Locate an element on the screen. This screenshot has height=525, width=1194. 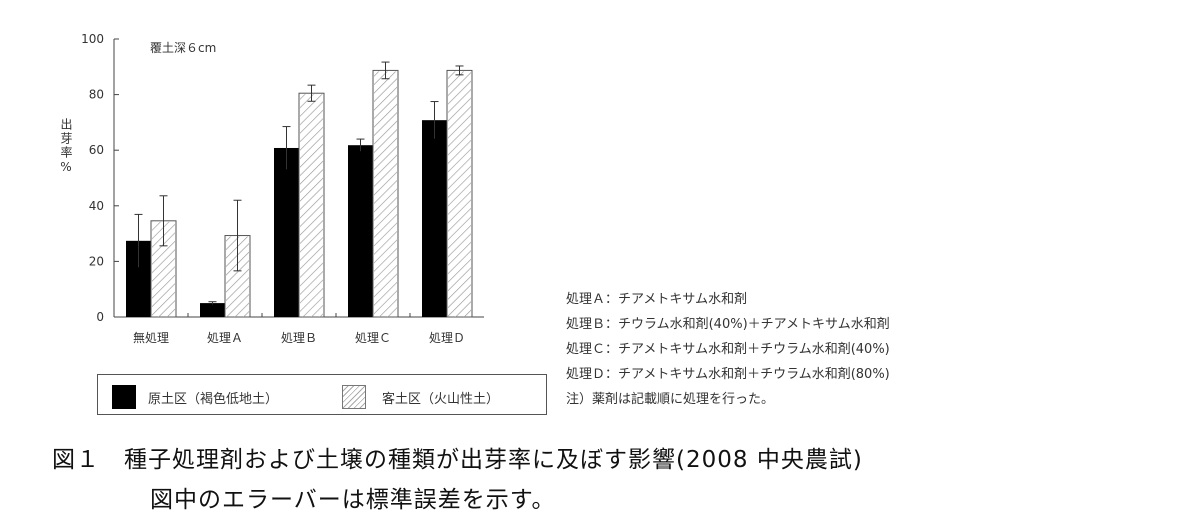
legend-swatch-solid is located at coordinates (124, 397).